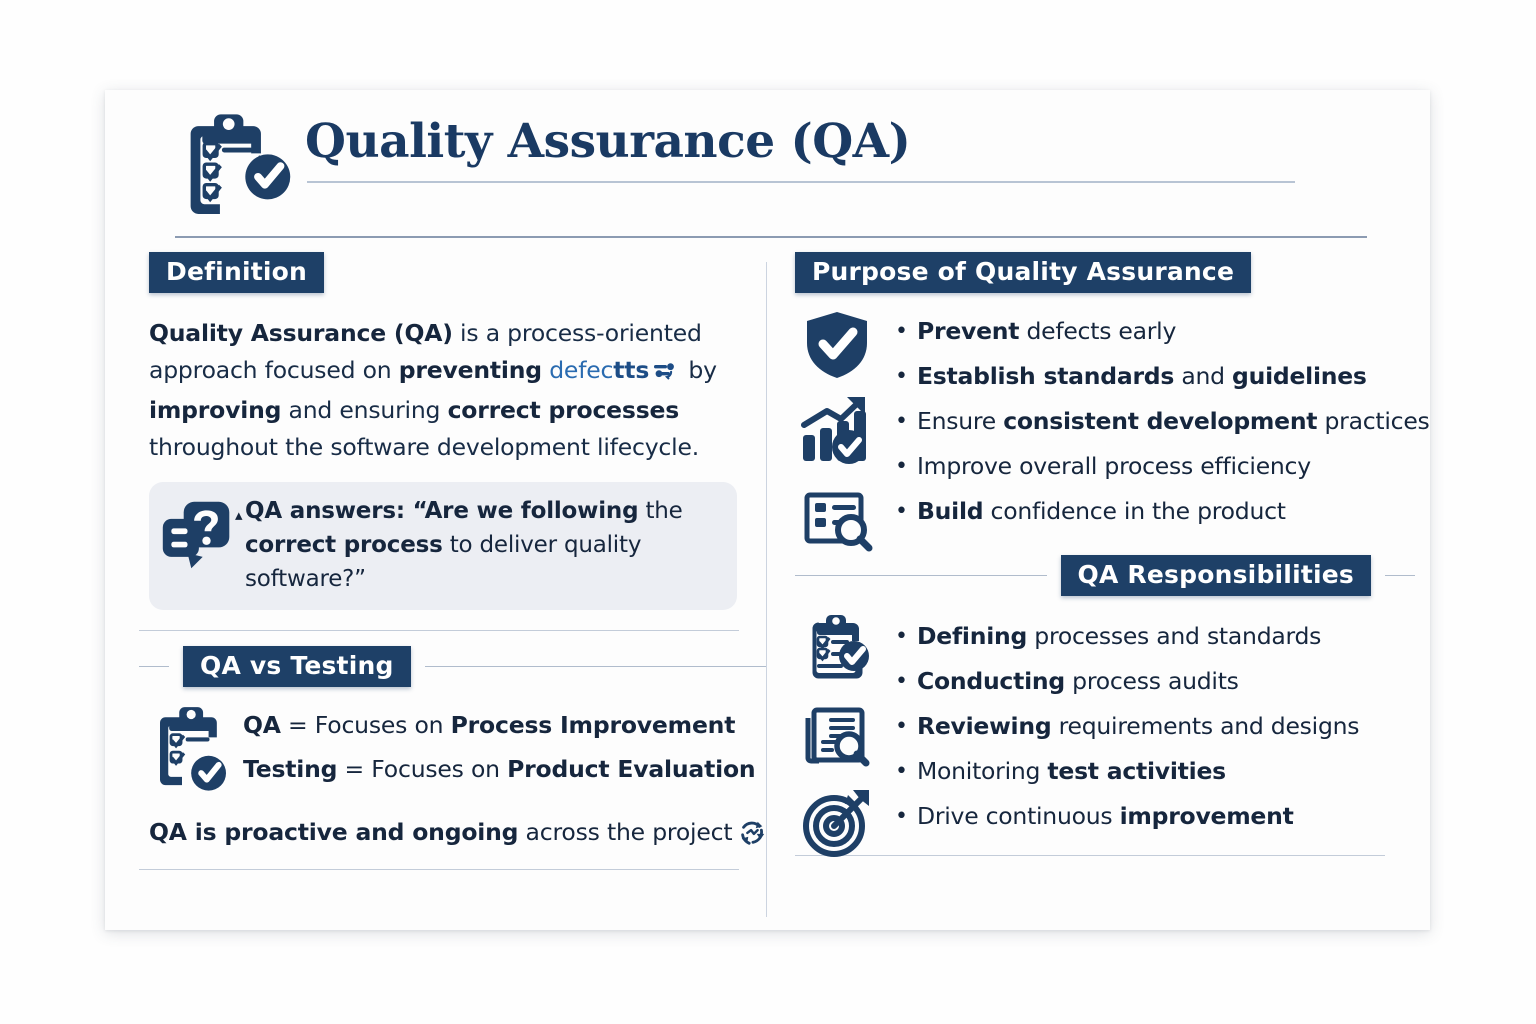  I want to click on list-item: Conducting process audits, so click(1155, 681).